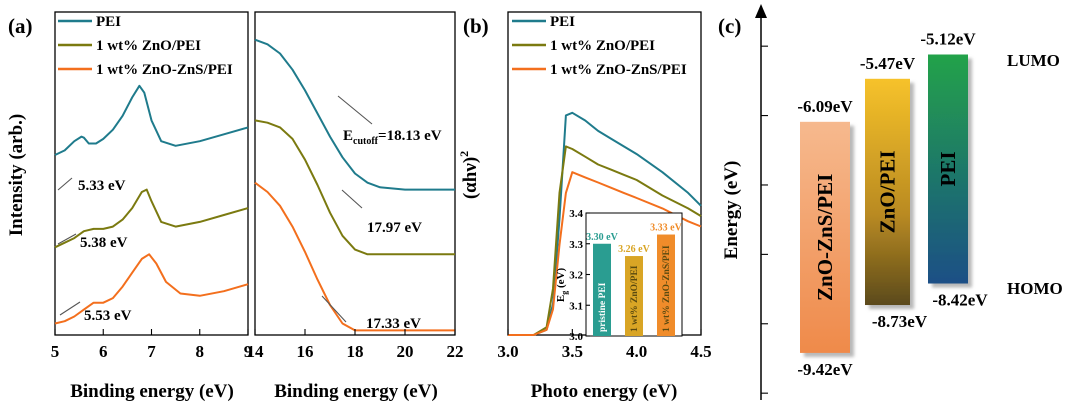 This screenshot has width=1080, height=415. I want to click on inset-bar-pristine-pei, so click(602, 289).